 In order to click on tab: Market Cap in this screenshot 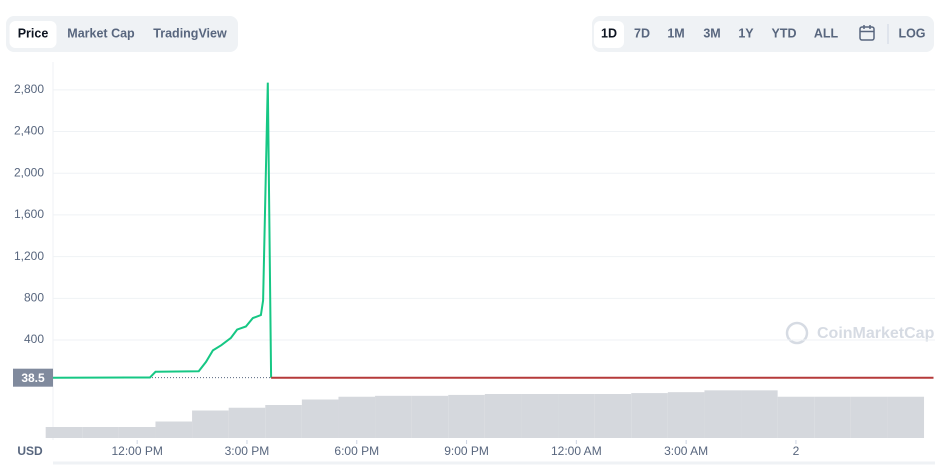, I will do `click(101, 33)`.